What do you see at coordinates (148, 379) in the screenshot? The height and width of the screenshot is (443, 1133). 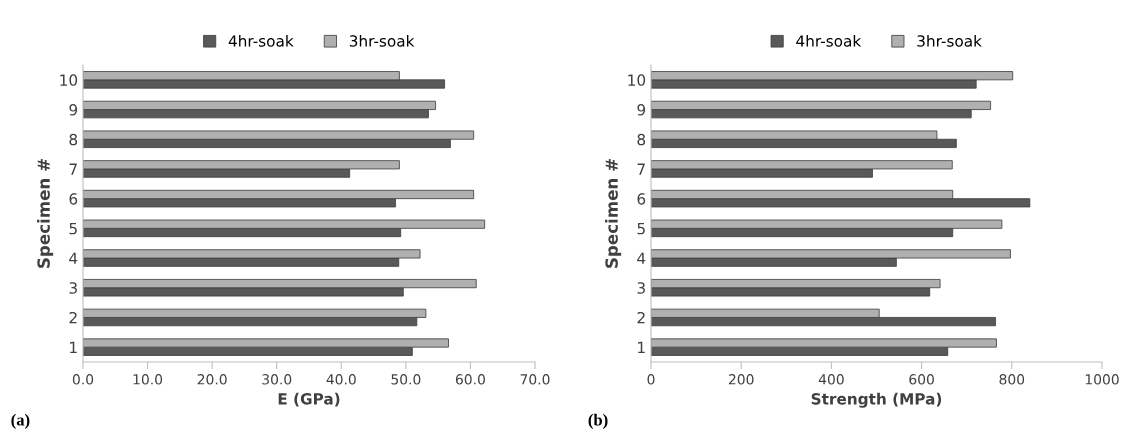 I see `x-tick-label: 10.0` at bounding box center [148, 379].